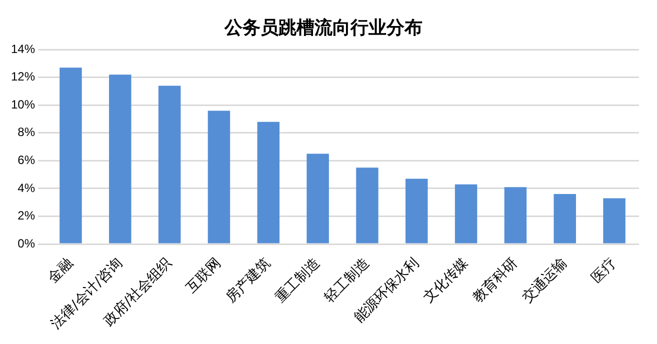 This screenshot has width=657, height=344. Describe the element at coordinates (544, 280) in the screenshot. I see `x-tick-label: 交通运输` at that location.